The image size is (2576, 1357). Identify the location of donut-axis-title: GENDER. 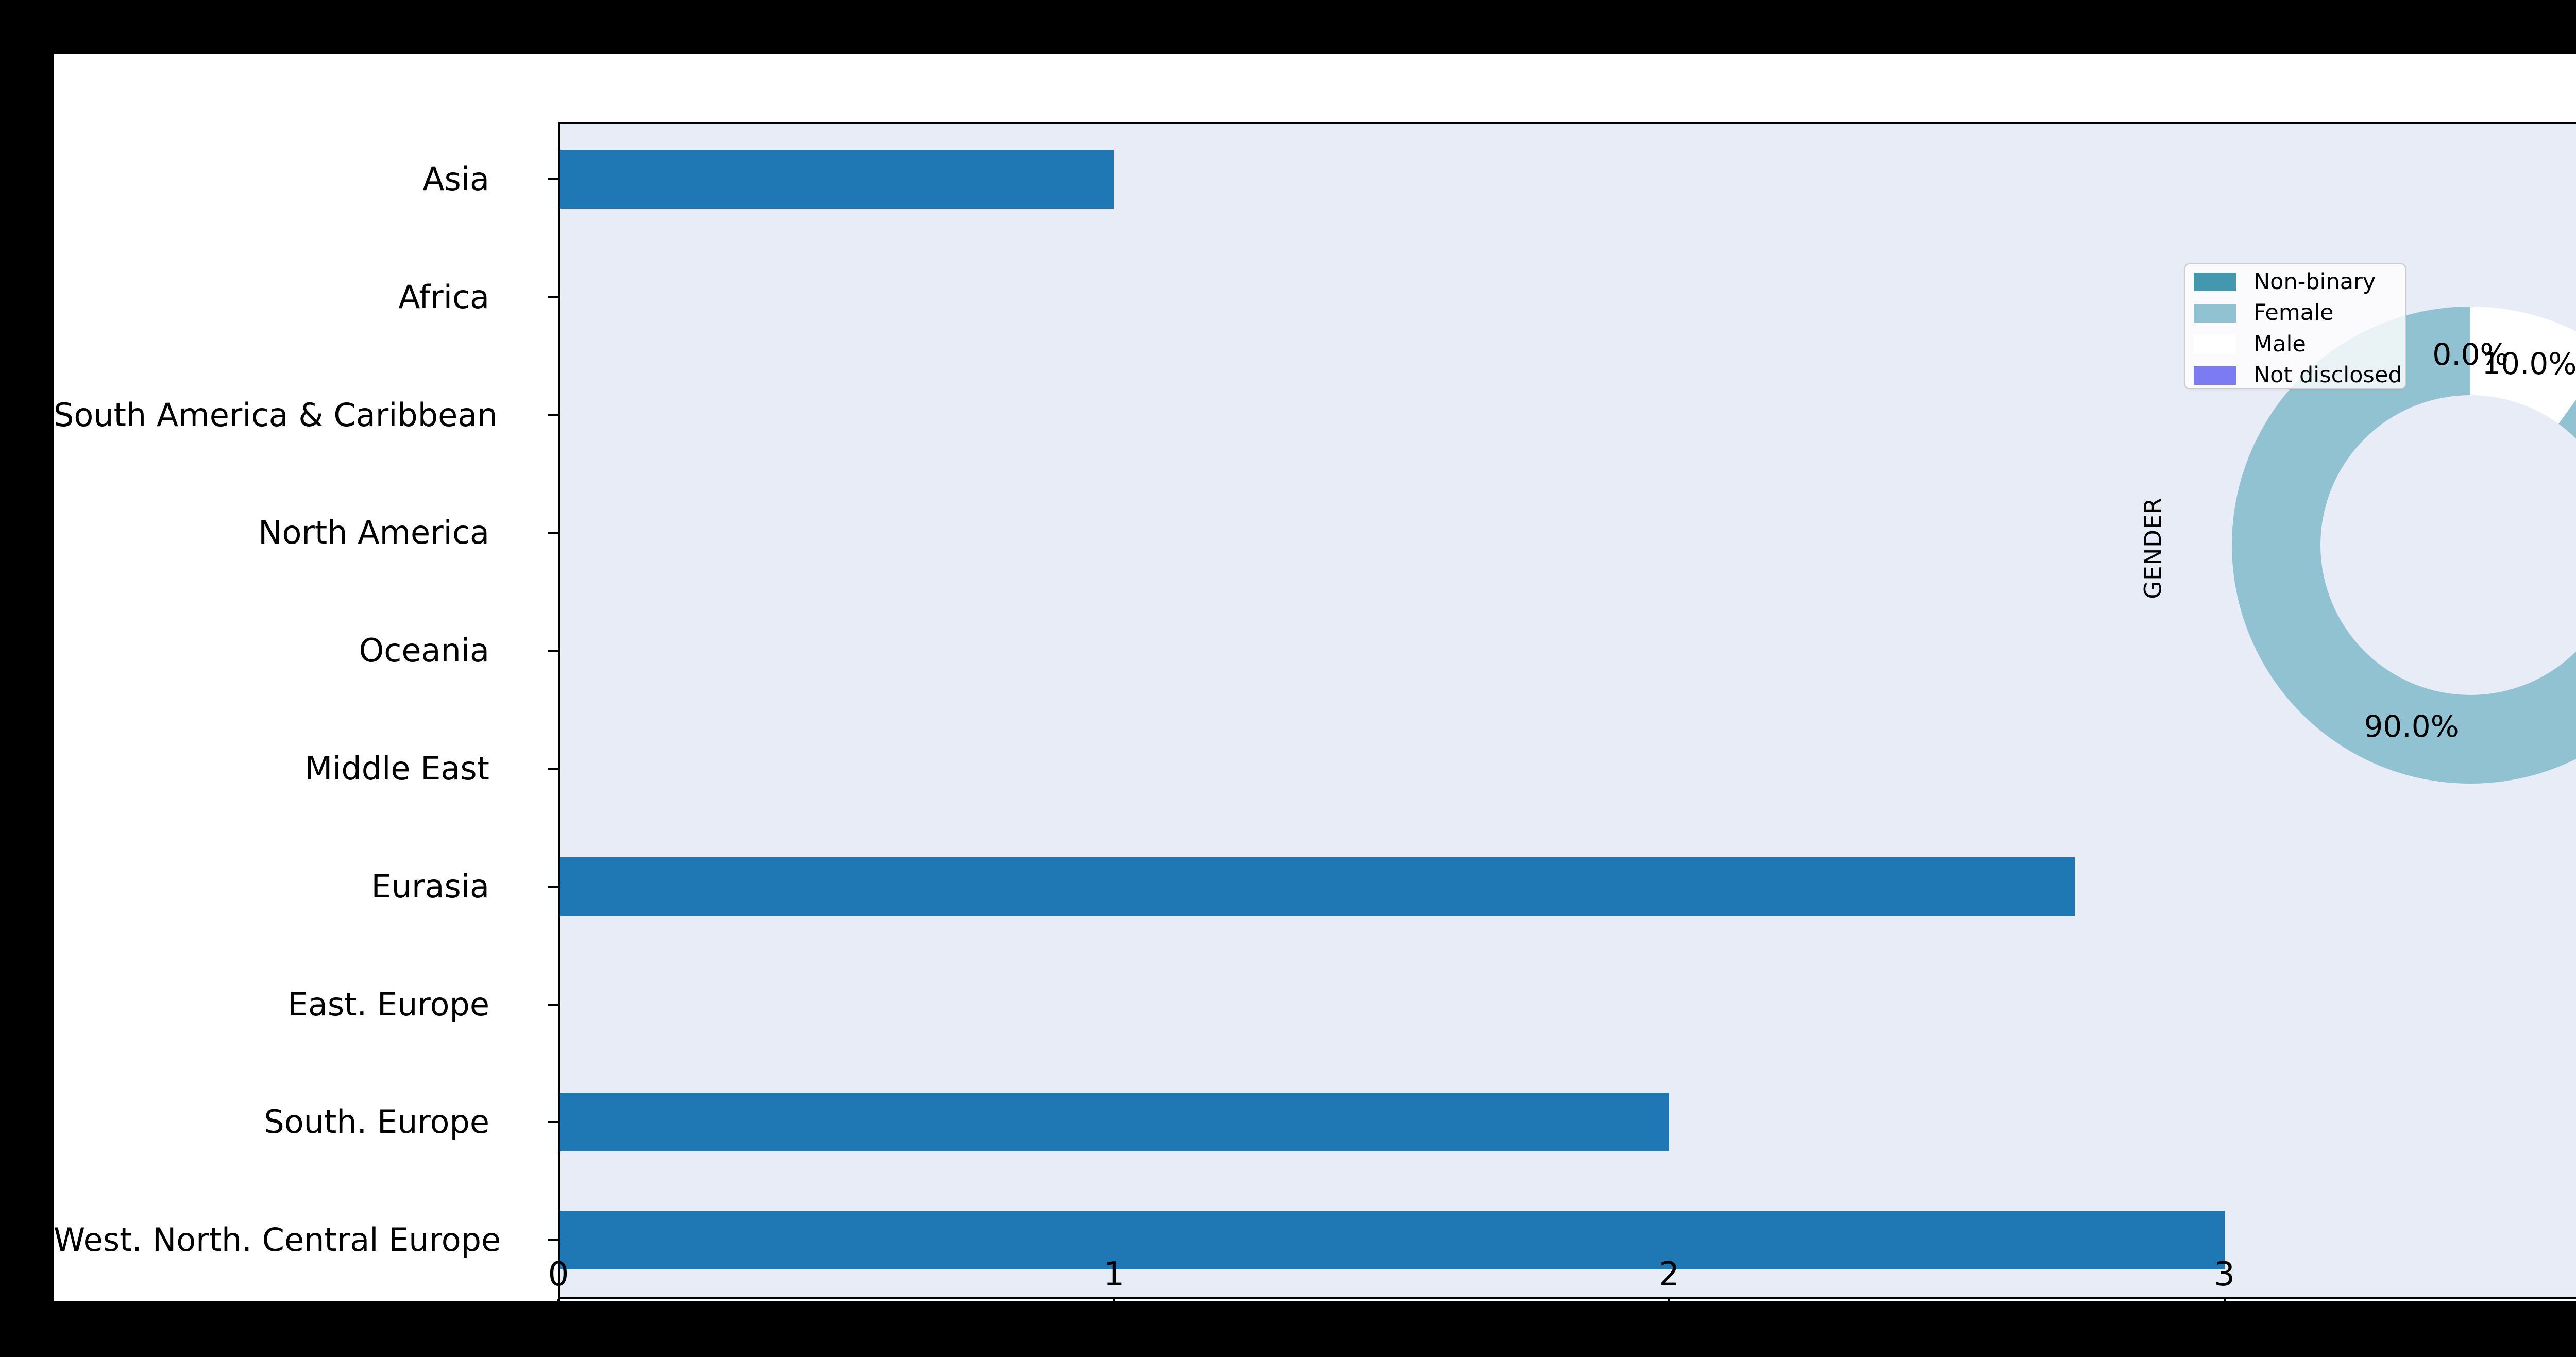
(2153, 548).